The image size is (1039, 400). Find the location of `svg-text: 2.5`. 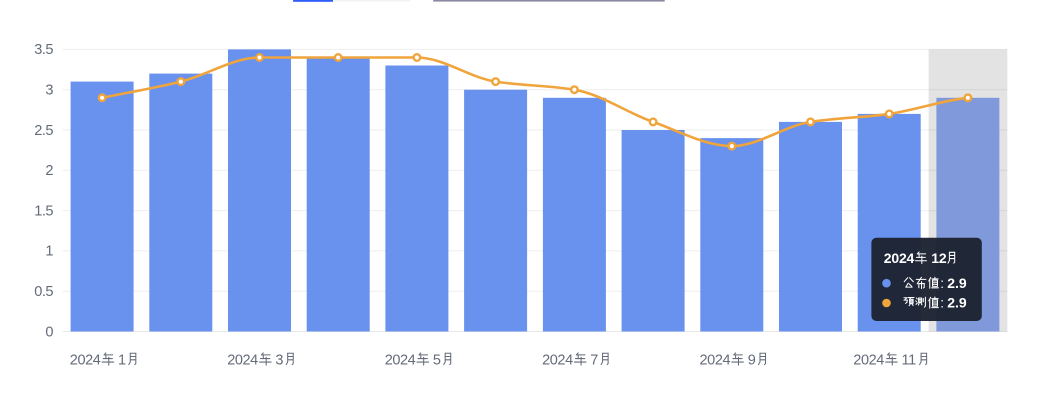

svg-text: 2.5 is located at coordinates (43, 131).